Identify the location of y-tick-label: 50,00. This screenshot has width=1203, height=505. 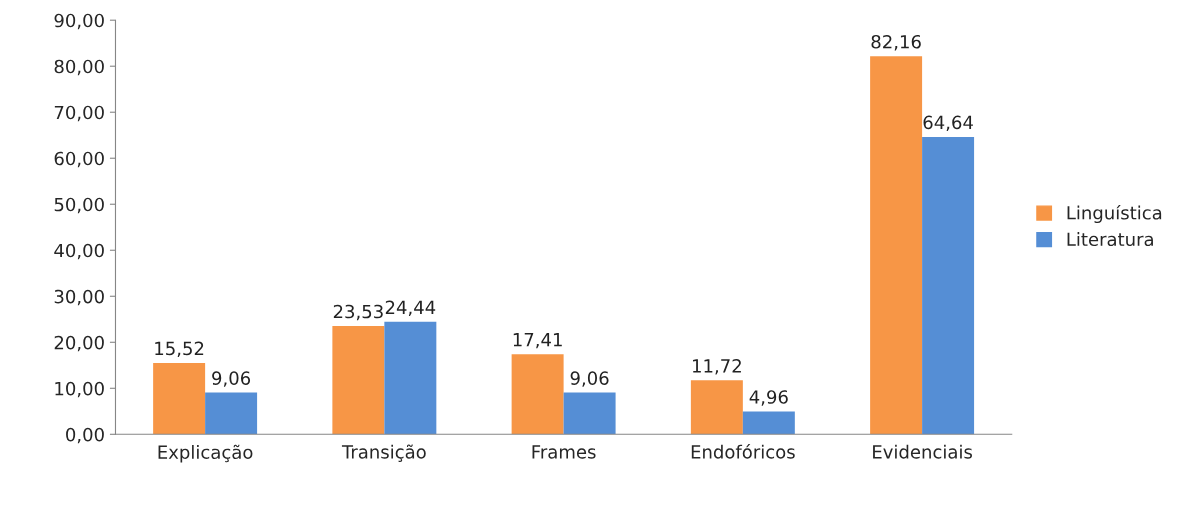
(79, 205).